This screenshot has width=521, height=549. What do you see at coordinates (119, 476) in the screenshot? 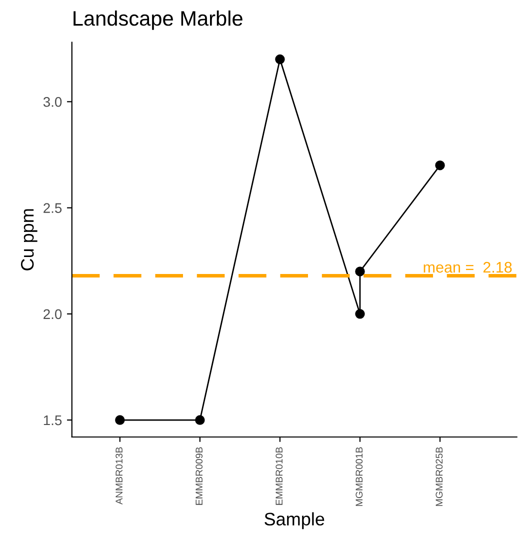
I see `x-tick-label: ANMBR013B` at bounding box center [119, 476].